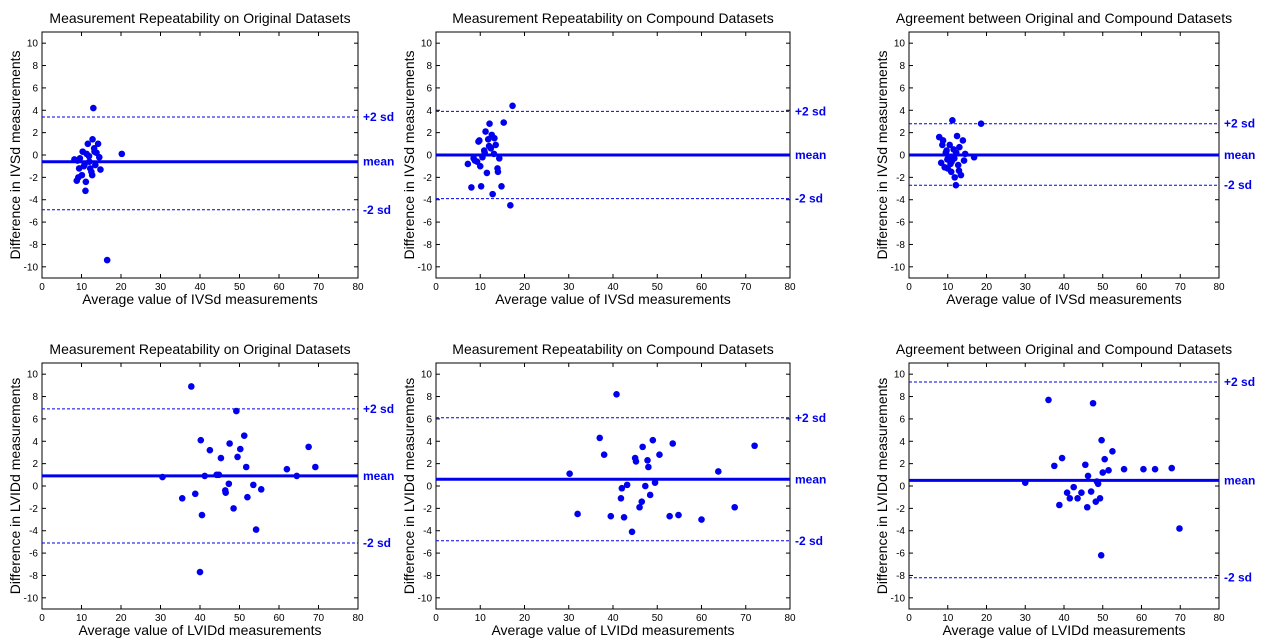  What do you see at coordinates (810, 418) in the screenshot?
I see `plus-2sd-label: +2 sd` at bounding box center [810, 418].